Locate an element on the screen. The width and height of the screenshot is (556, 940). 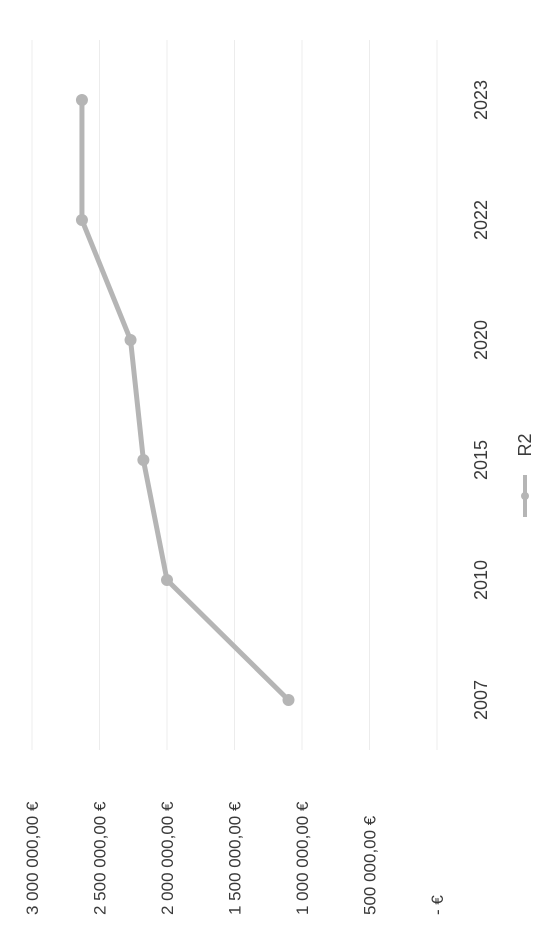
x-tick-label: 2023 is located at coordinates (481, 100).